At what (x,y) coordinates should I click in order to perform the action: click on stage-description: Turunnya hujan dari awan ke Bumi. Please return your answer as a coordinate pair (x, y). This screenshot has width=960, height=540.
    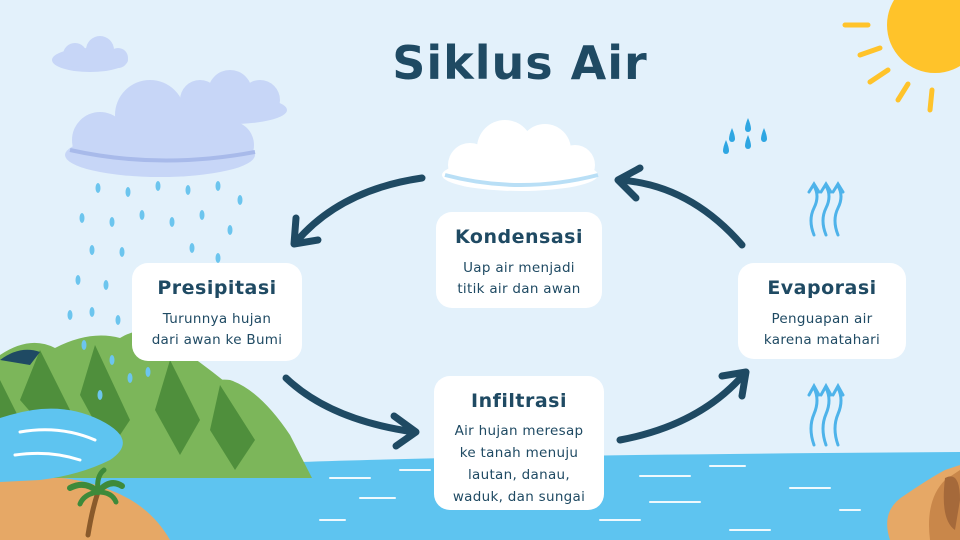
    Looking at the image, I should click on (217, 330).